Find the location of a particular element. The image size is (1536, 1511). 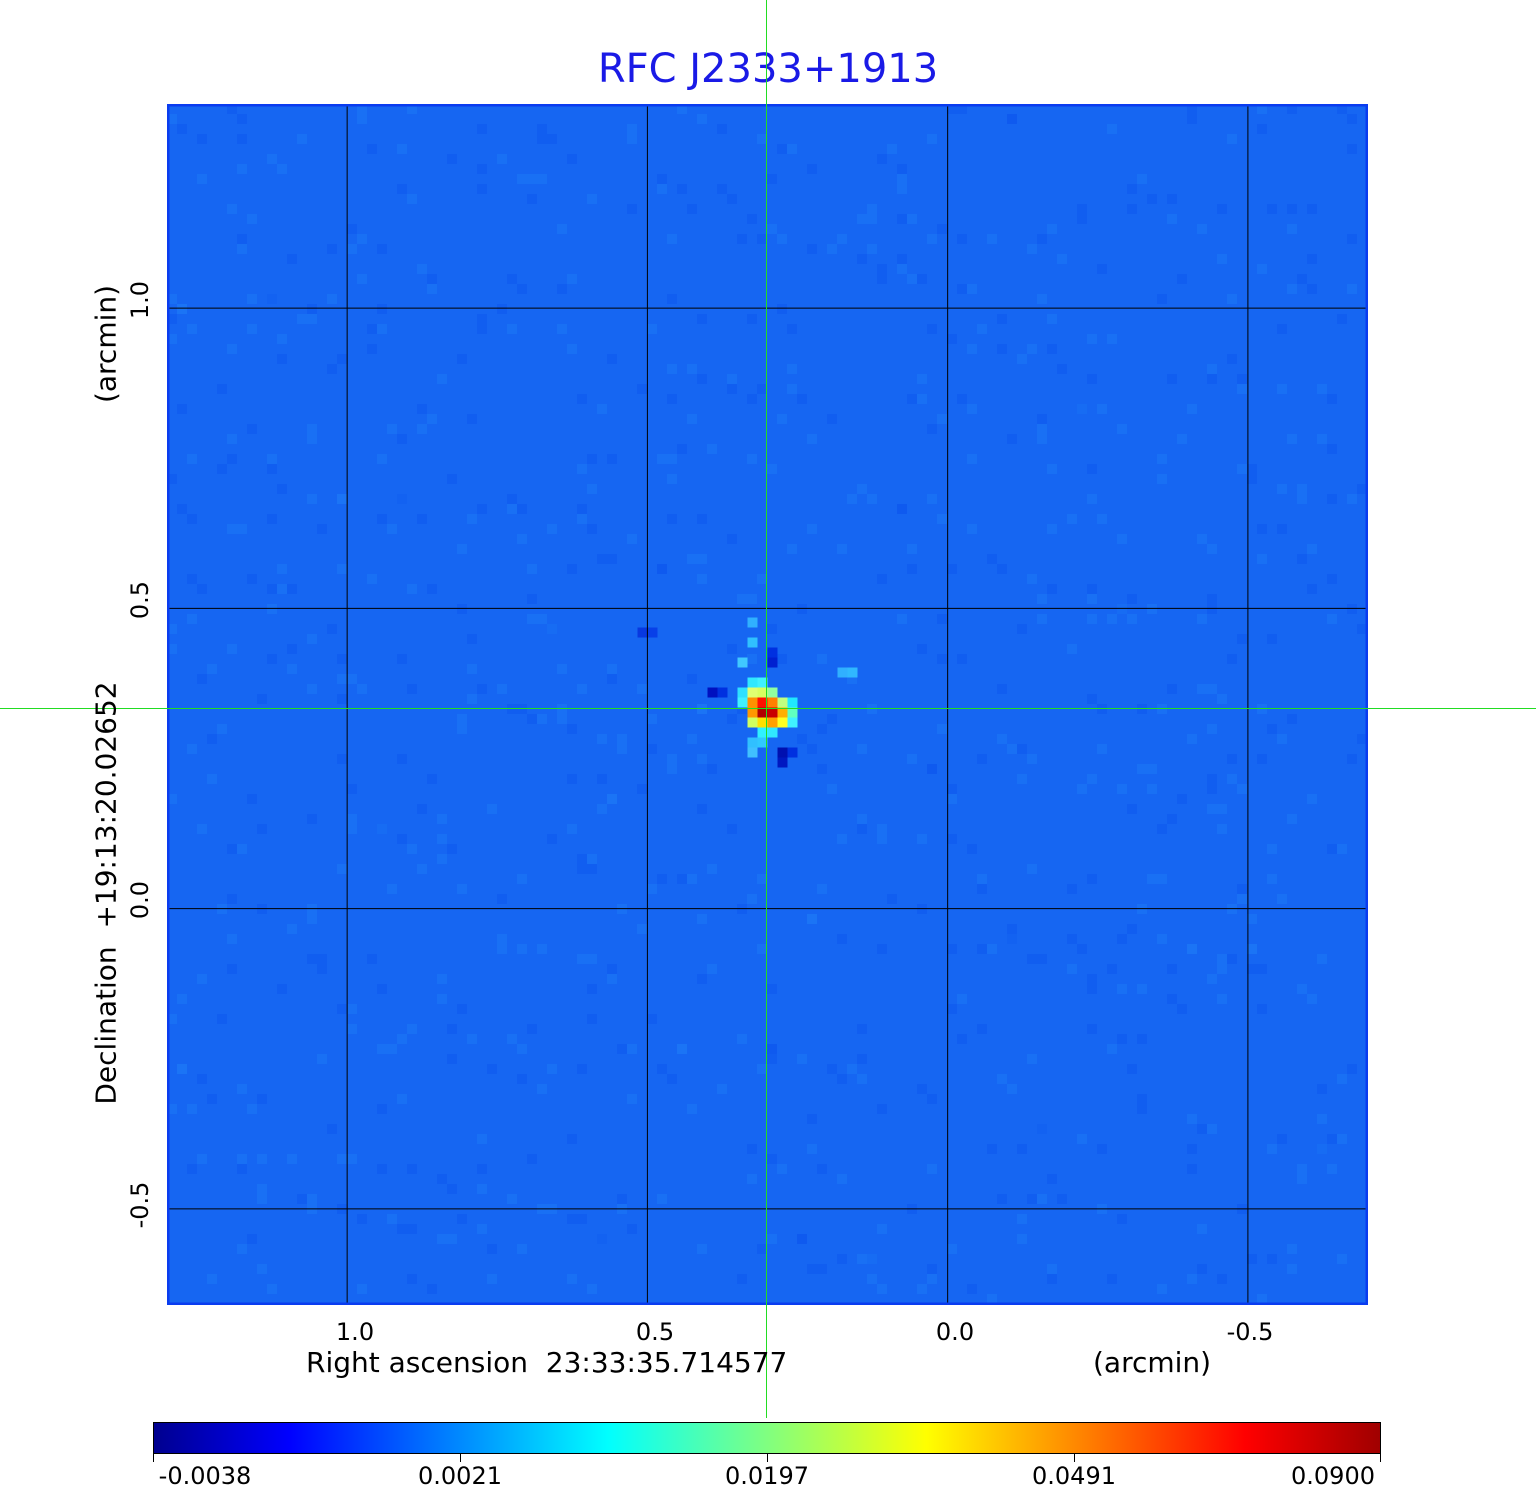

x-axis-label: Right ascension 23:33:35.714577 is located at coordinates (547, 1362).